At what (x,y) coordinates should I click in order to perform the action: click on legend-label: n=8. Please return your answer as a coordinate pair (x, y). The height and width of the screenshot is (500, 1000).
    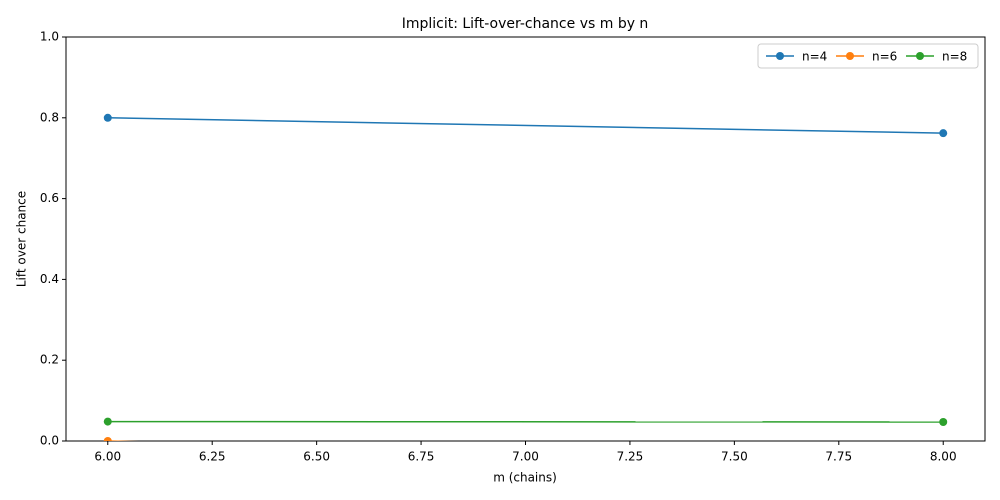
    Looking at the image, I should click on (954, 57).